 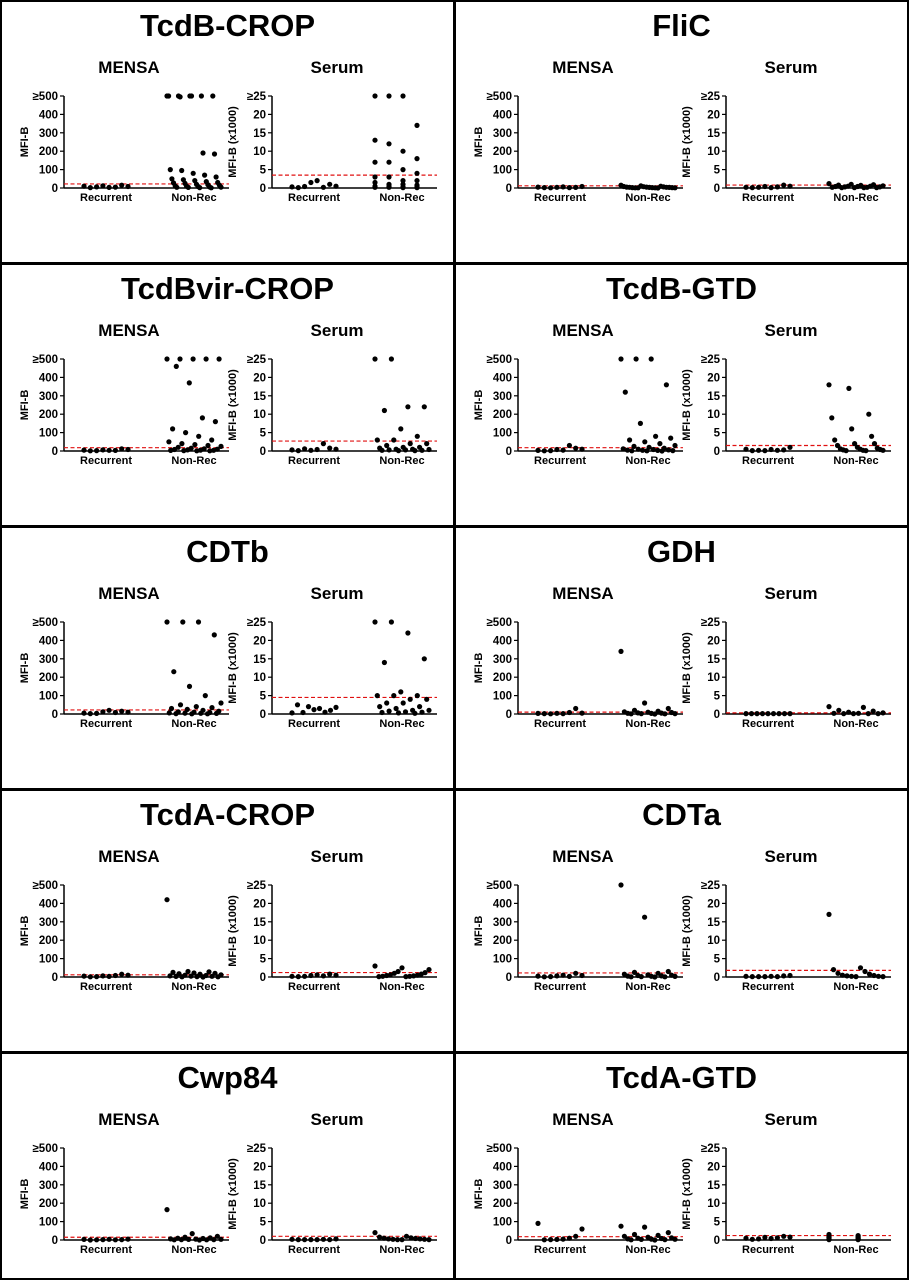 What do you see at coordinates (46, 886) in the screenshot?
I see `y-tick-label: ≥500` at bounding box center [46, 886].